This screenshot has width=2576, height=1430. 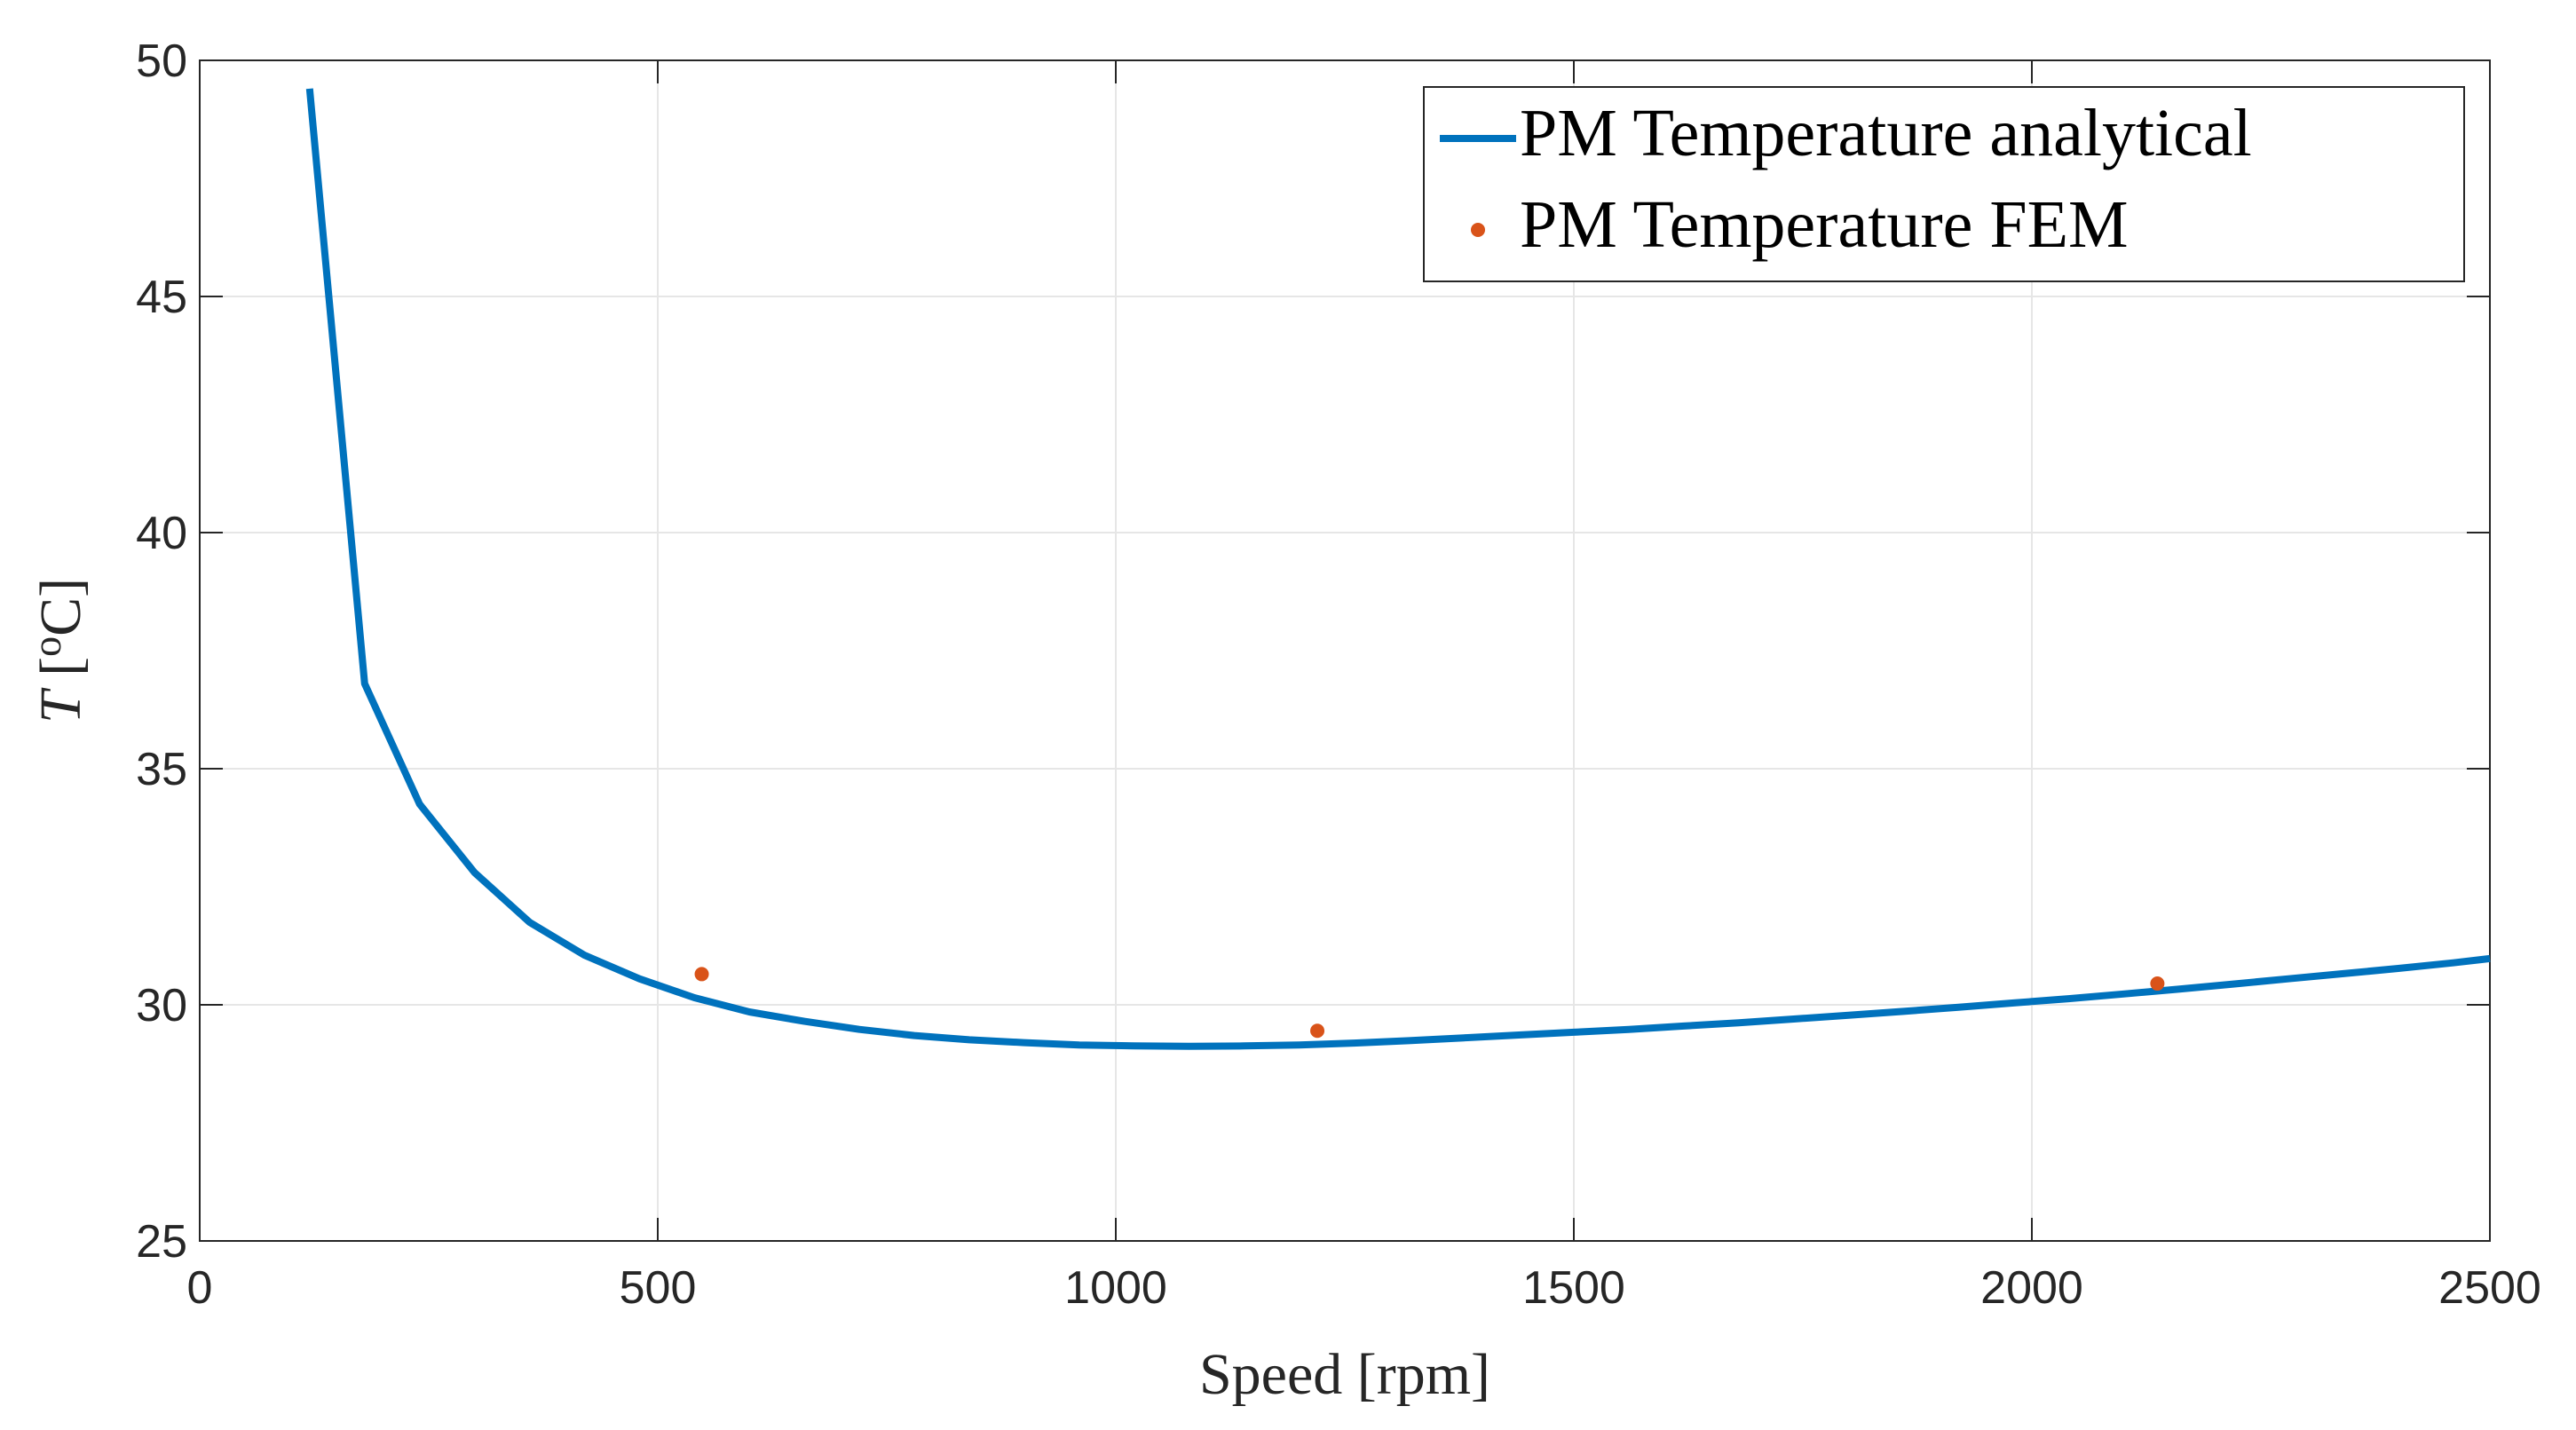 I want to click on x-axis-label: Speed [rpm], so click(x=1344, y=1374).